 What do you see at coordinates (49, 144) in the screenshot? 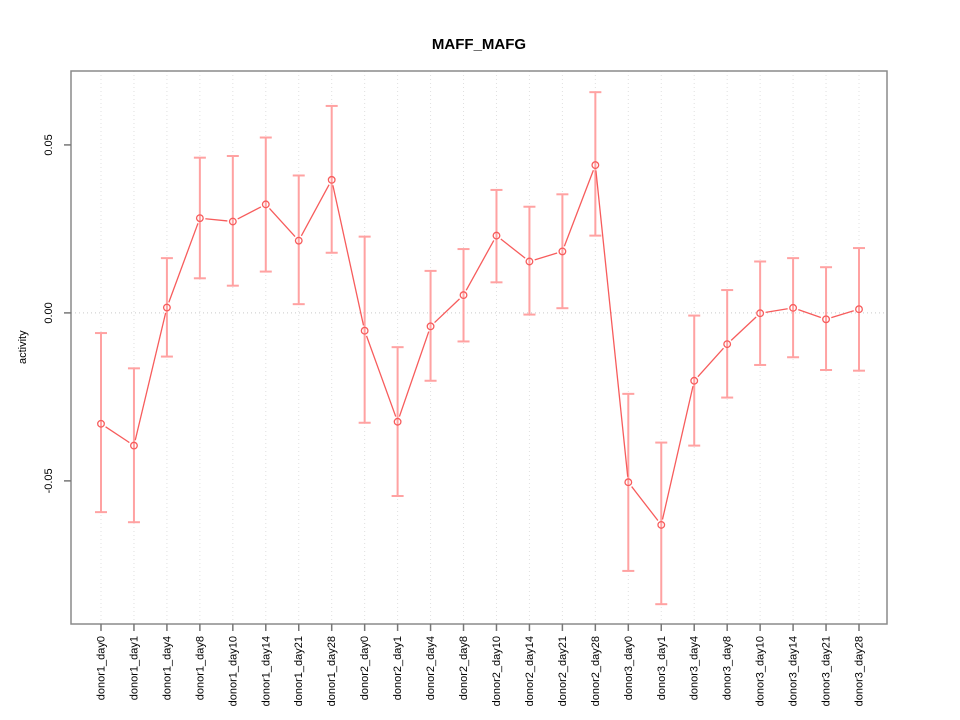
I see `y-tick-label: 0.05` at bounding box center [49, 144].